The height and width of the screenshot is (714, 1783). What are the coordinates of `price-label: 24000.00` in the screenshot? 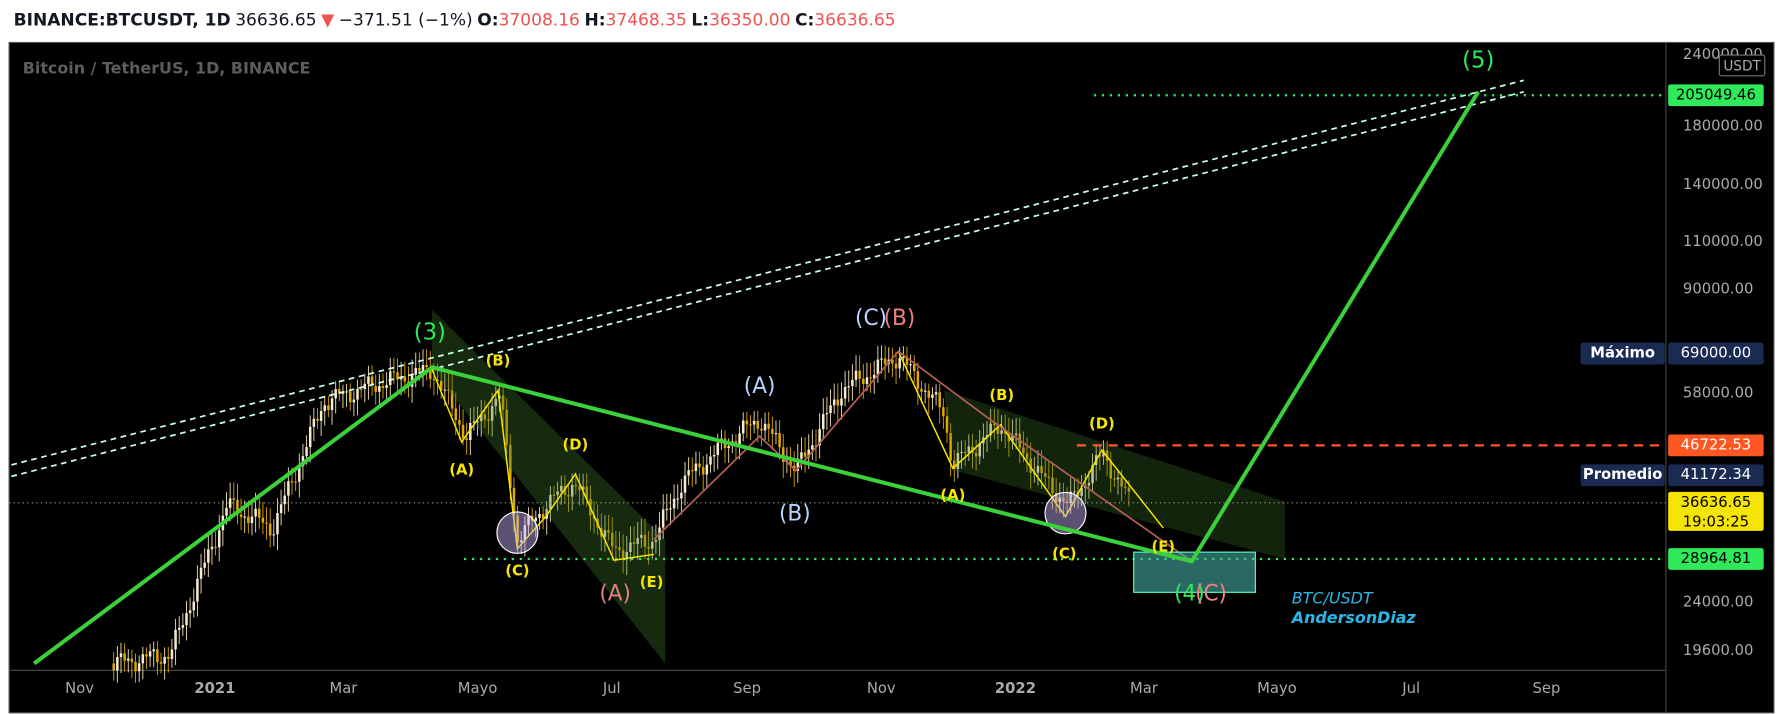 It's located at (1718, 602).